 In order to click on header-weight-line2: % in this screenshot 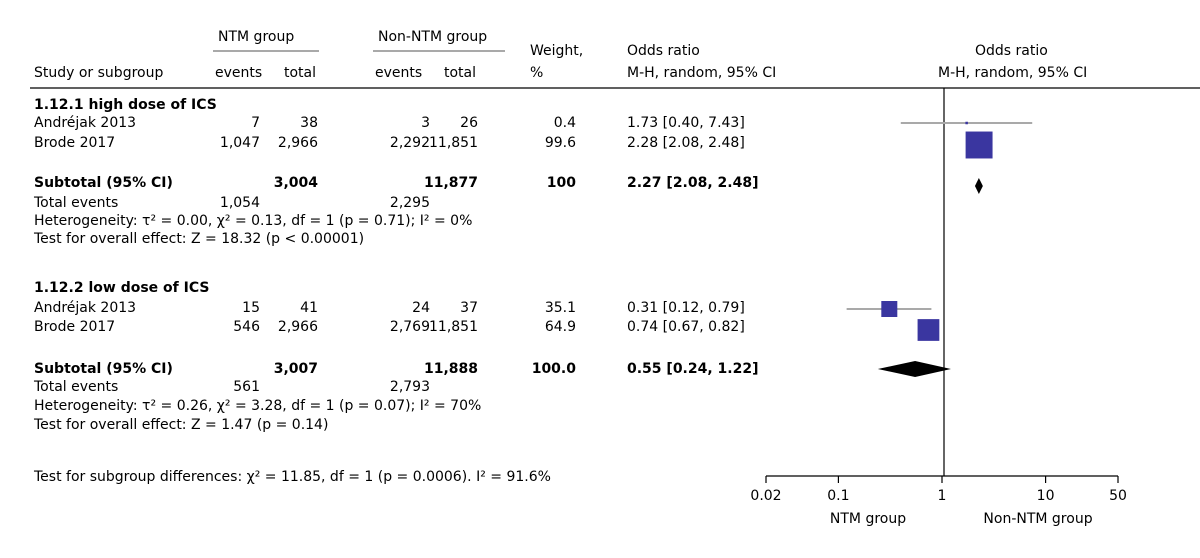, I will do `click(537, 73)`.